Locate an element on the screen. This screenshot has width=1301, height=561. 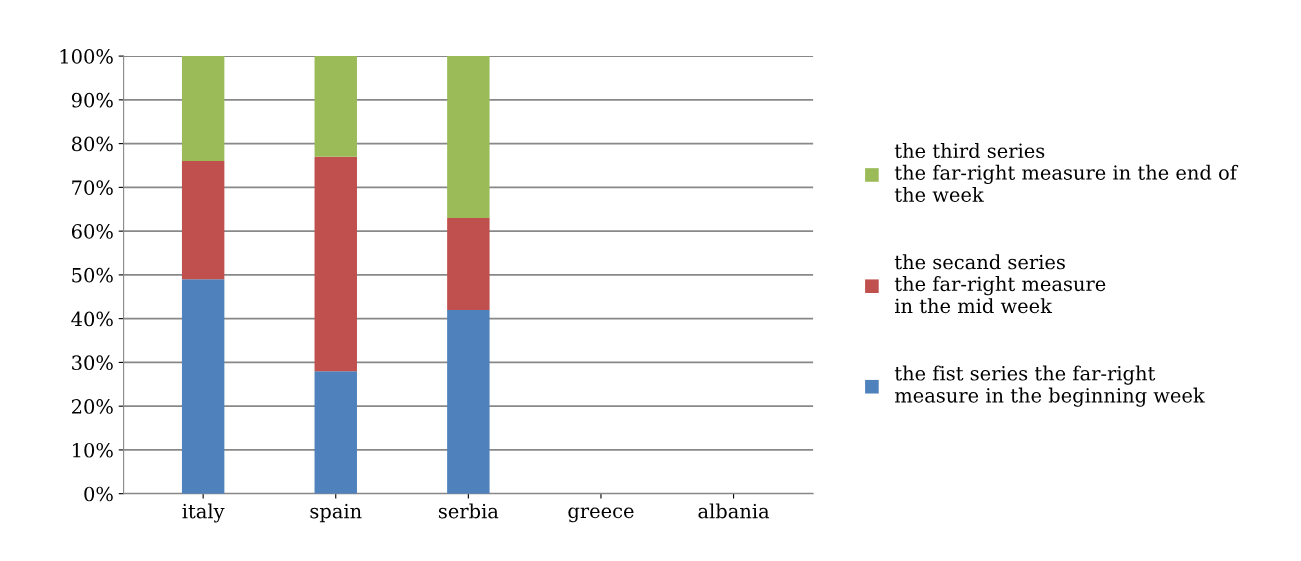
y-tick-label: 10% is located at coordinates (93, 450).